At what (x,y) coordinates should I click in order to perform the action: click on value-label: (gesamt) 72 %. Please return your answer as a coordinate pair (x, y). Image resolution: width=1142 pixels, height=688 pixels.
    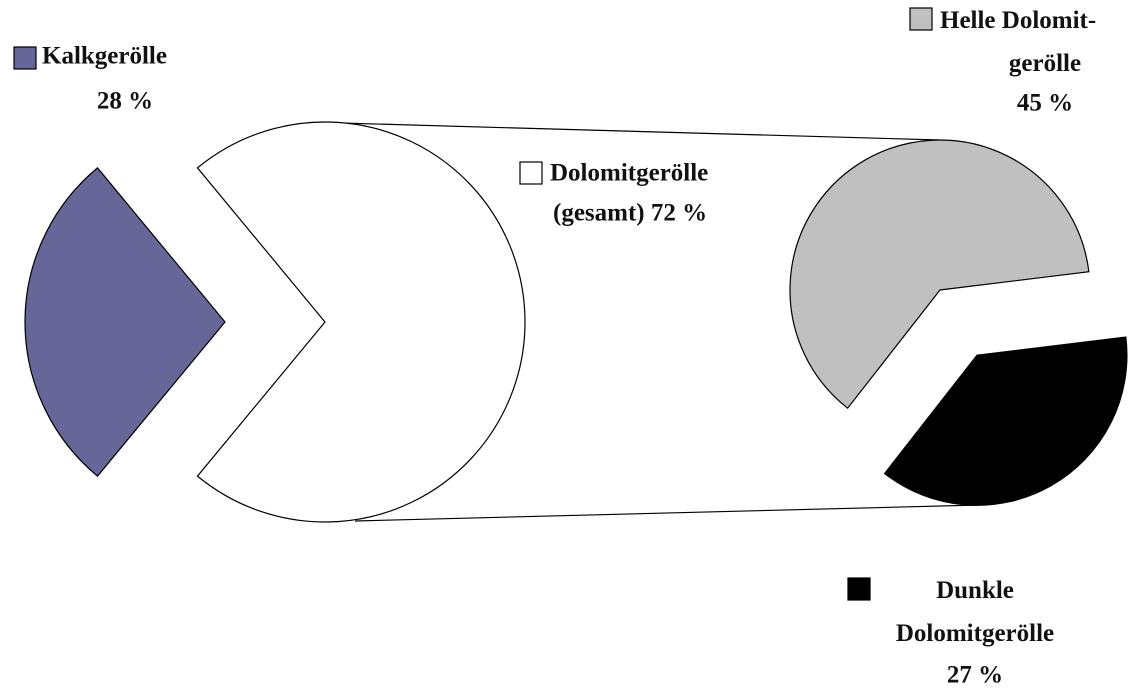
    Looking at the image, I should click on (630, 213).